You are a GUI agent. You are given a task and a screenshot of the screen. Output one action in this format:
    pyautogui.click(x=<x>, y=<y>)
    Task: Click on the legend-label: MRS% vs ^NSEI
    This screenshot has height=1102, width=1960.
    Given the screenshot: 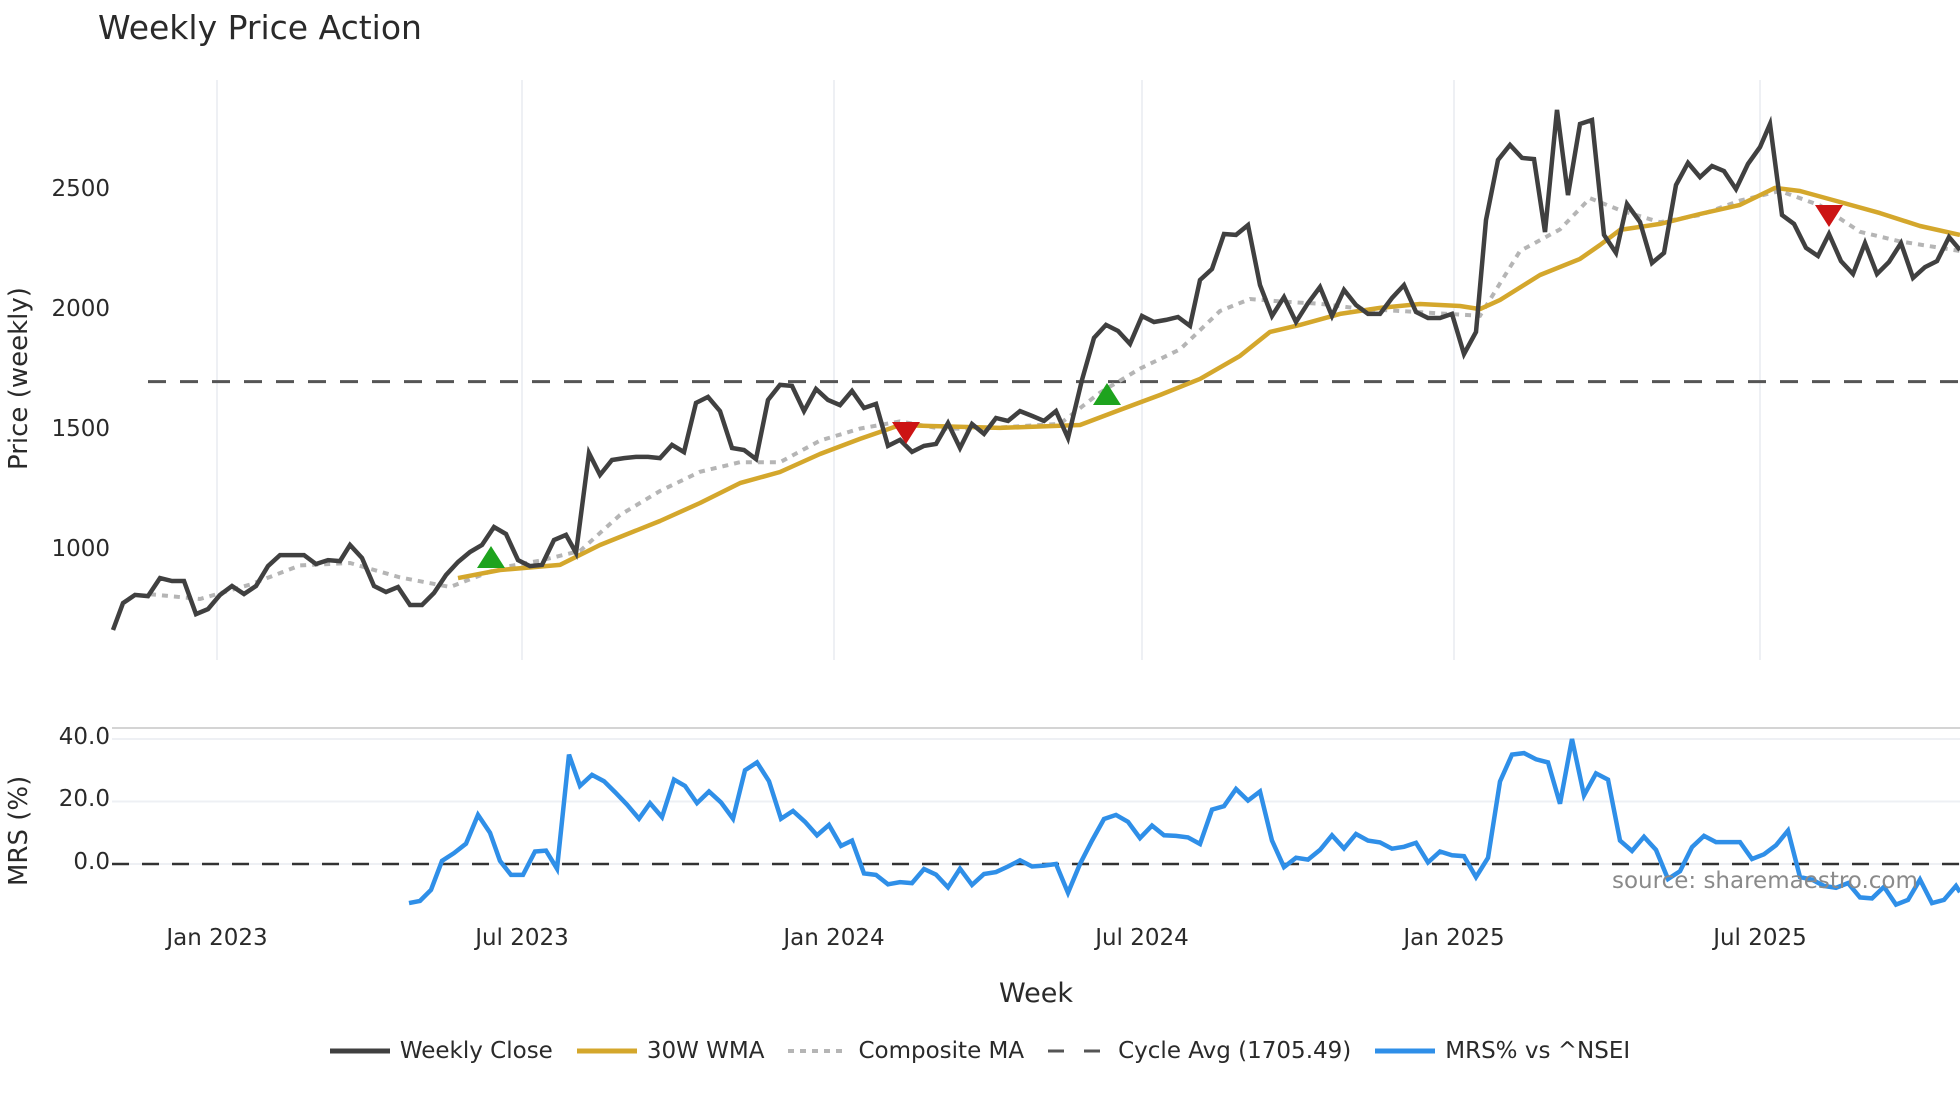 What is the action you would take?
    pyautogui.click(x=1538, y=1051)
    